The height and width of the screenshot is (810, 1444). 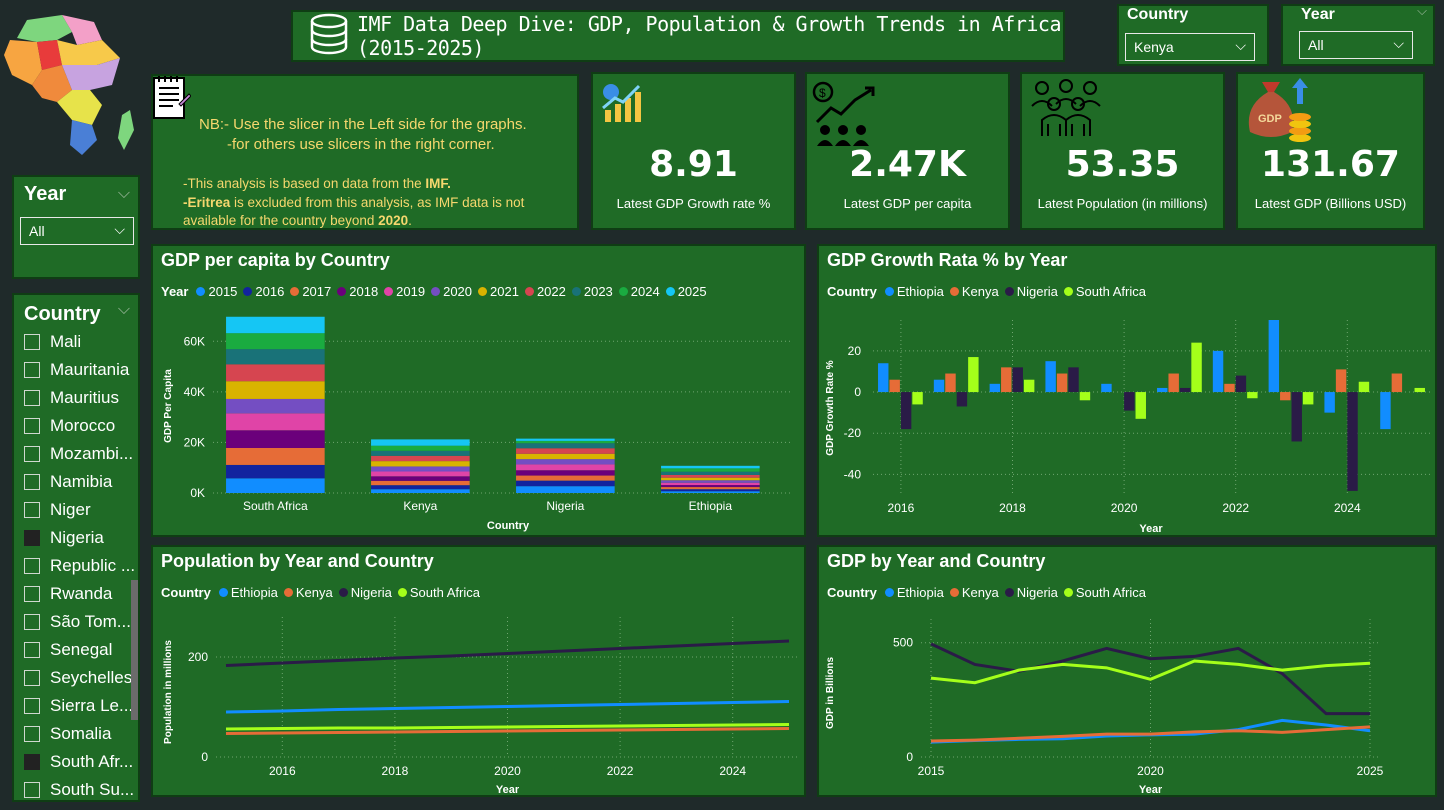 I want to click on country-list-item: Nigeria, so click(x=80, y=538).